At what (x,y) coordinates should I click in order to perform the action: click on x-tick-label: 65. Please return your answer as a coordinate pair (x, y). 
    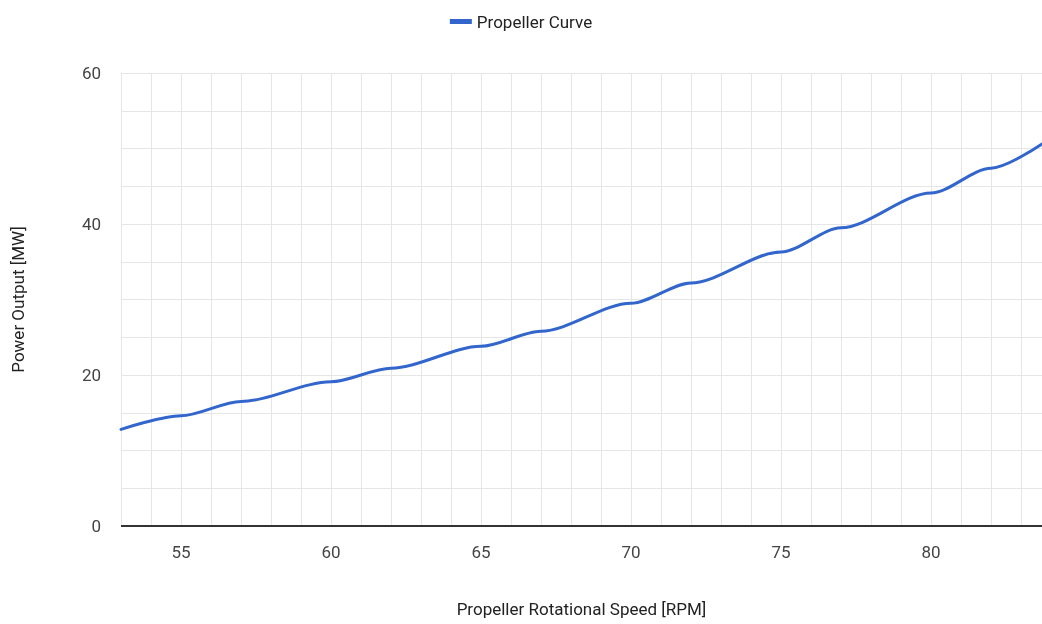
    Looking at the image, I should click on (481, 551).